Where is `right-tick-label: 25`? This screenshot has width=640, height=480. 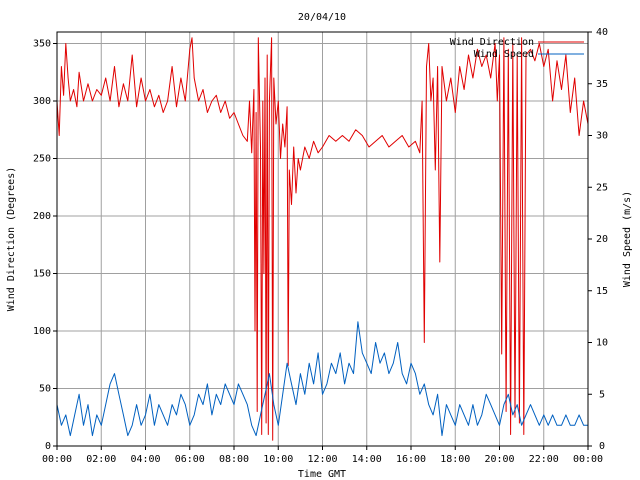 right-tick-label: 25 is located at coordinates (602, 187).